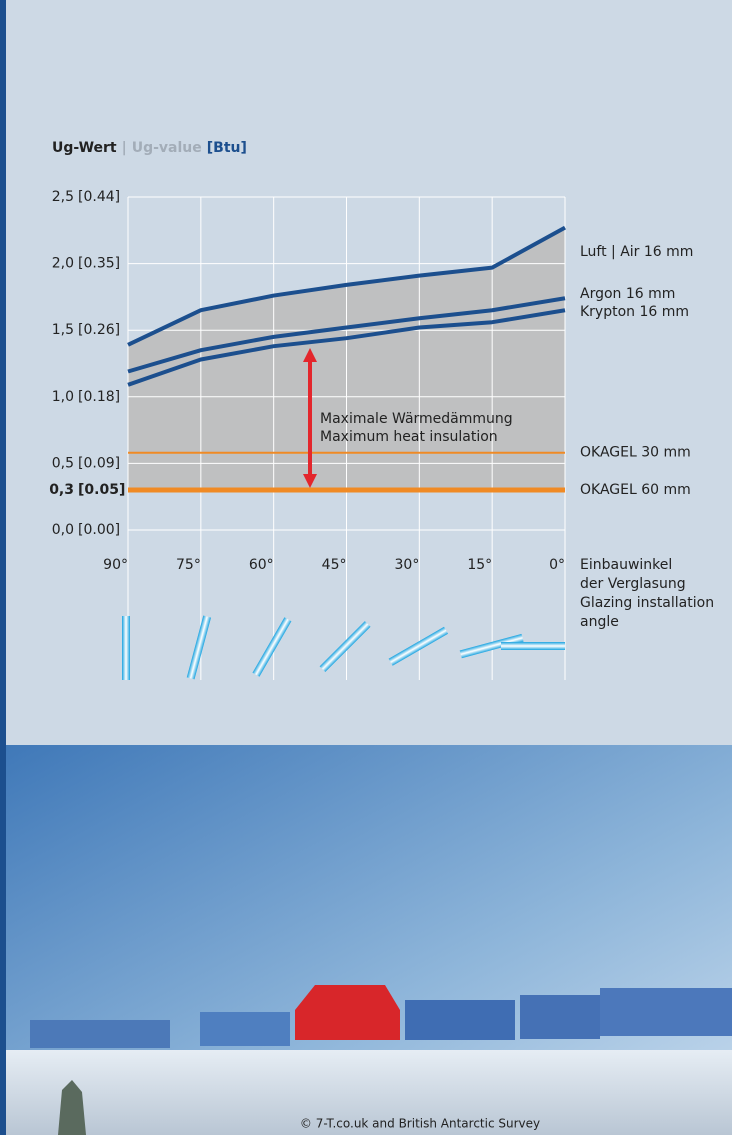  I want to click on title-part: Ug-value, so click(167, 148).